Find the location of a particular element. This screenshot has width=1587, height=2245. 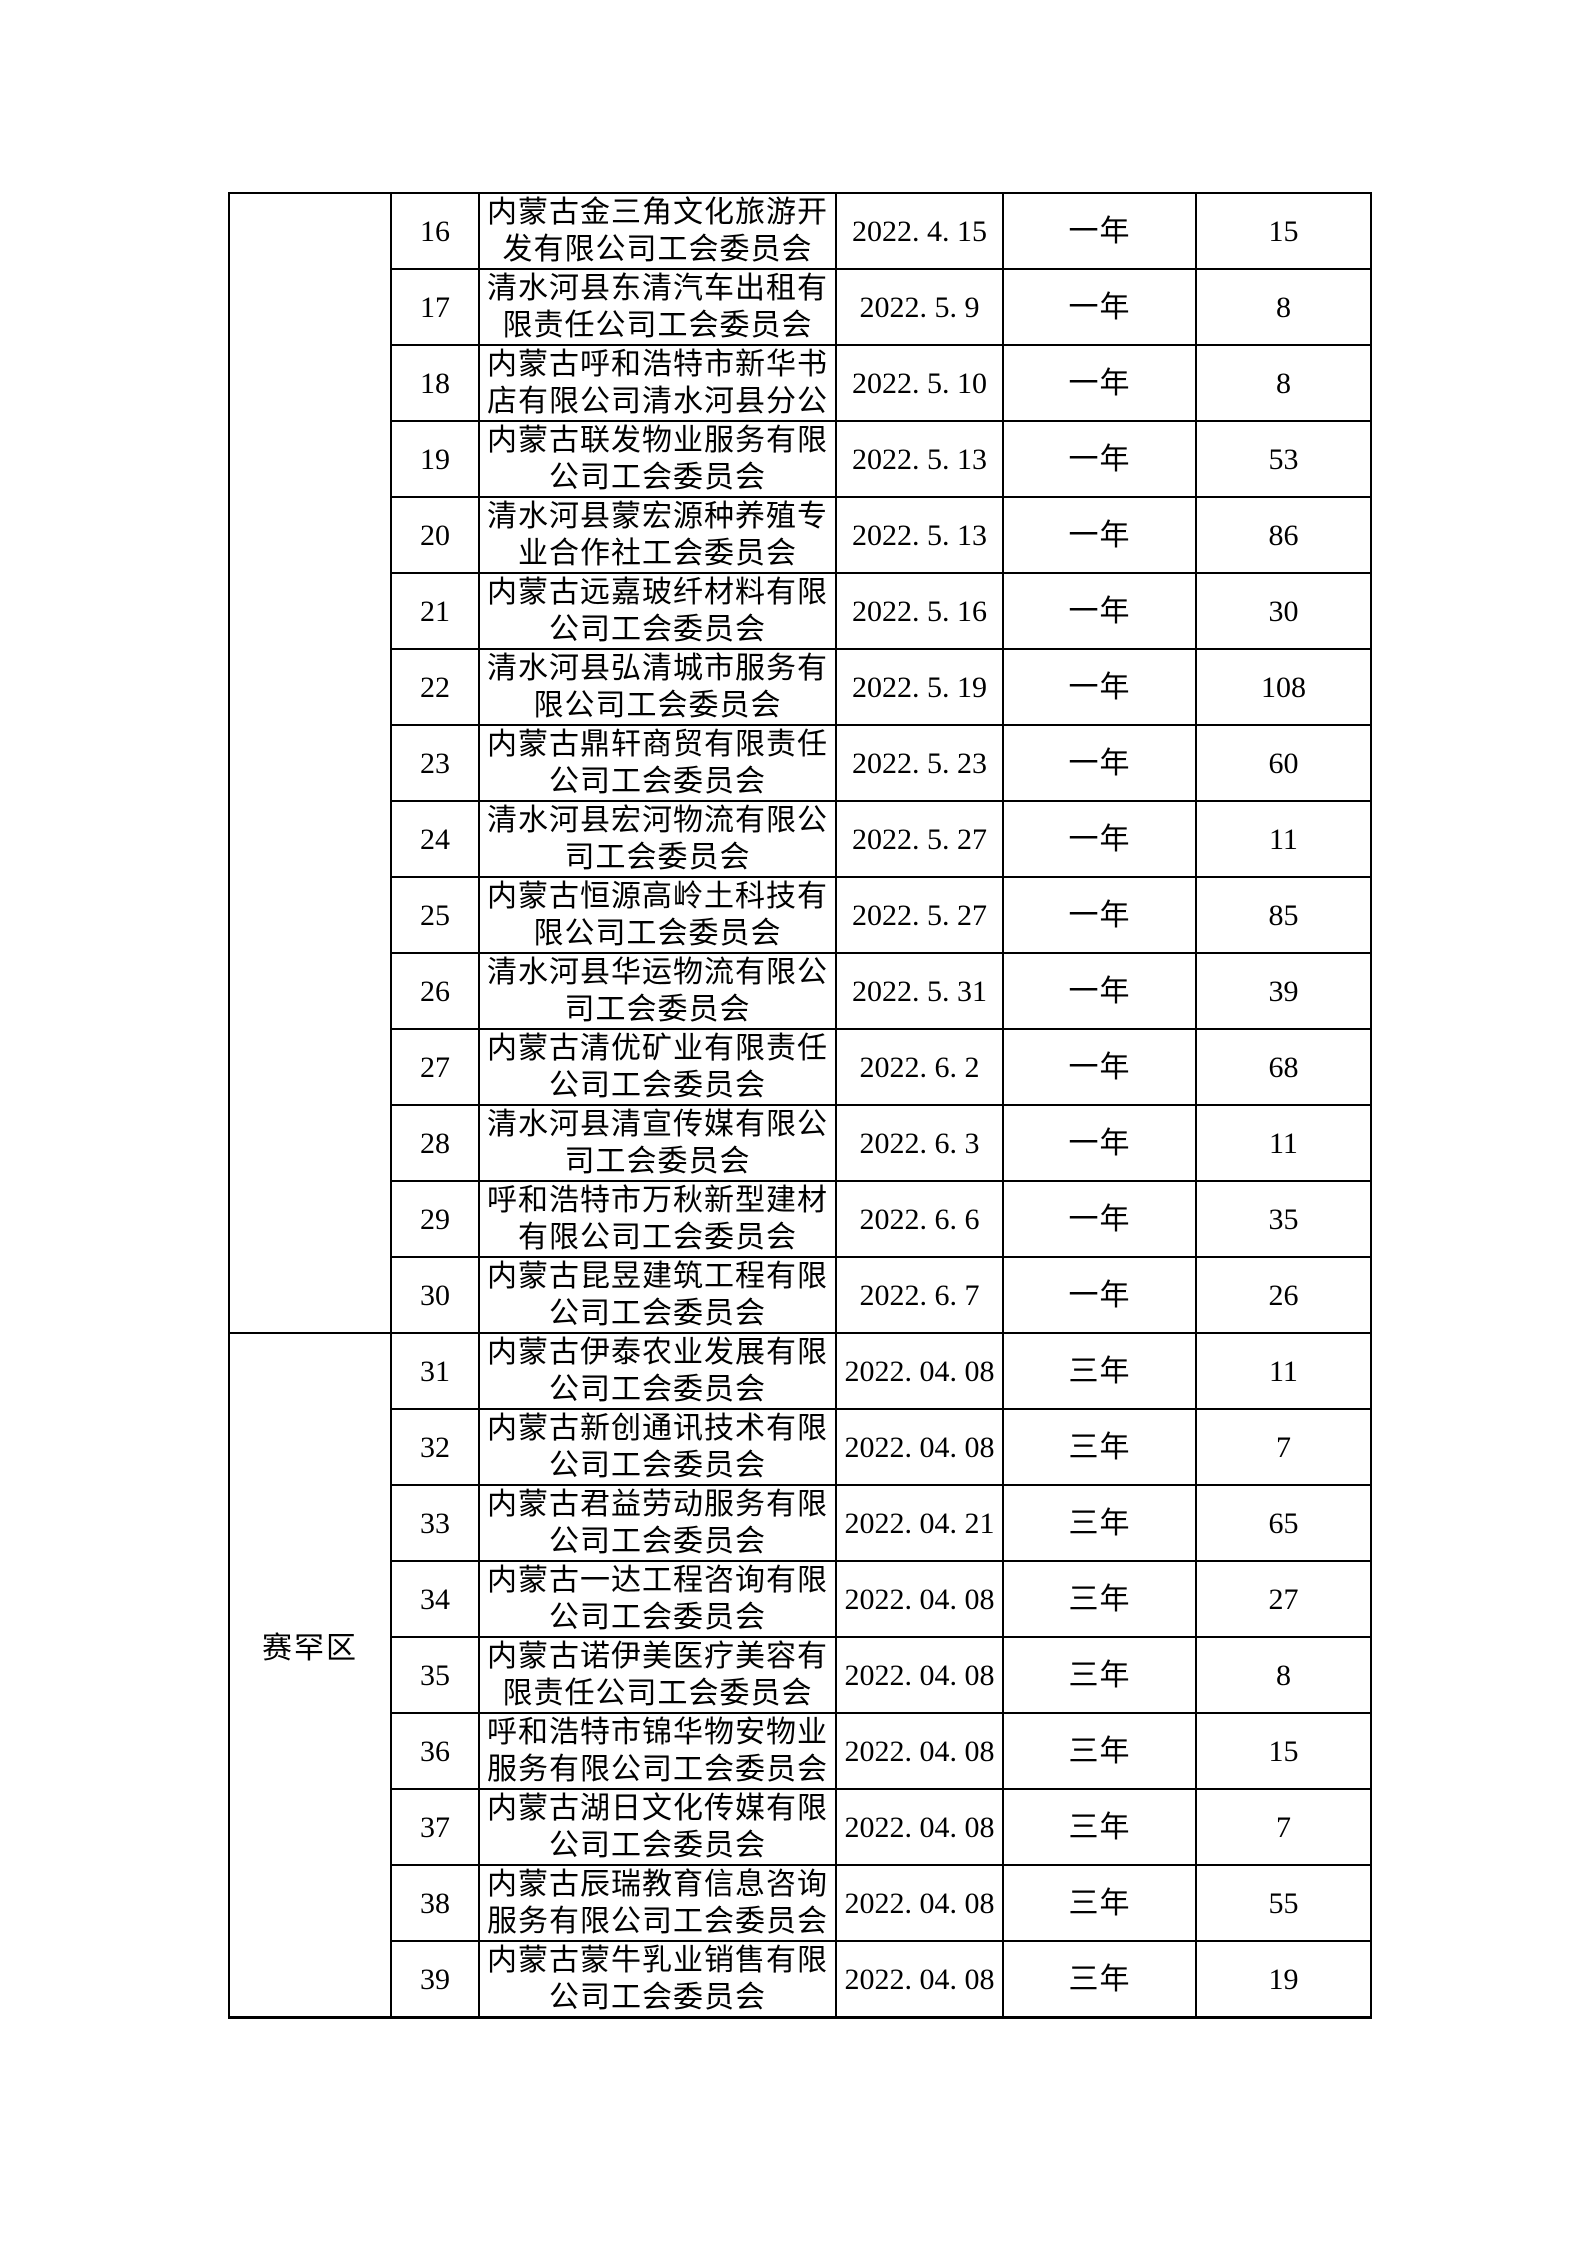

member-count: 8 is located at coordinates (1283, 383).